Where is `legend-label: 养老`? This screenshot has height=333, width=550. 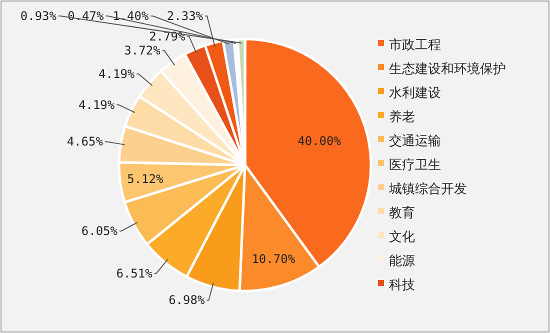 legend-label: 养老 is located at coordinates (402, 116).